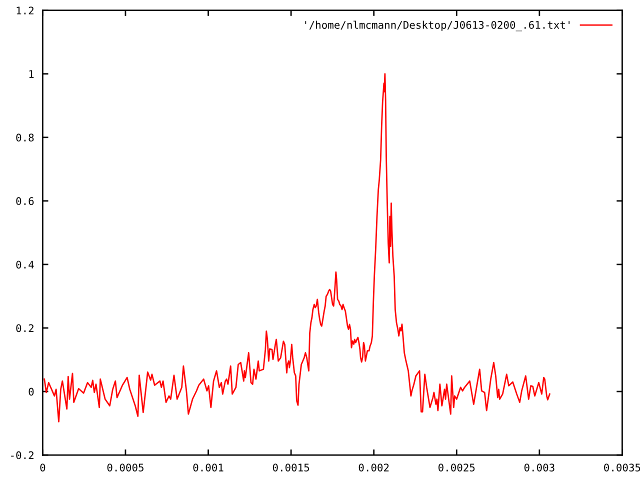  I want to click on y-tick-label: 1, so click(31, 74).